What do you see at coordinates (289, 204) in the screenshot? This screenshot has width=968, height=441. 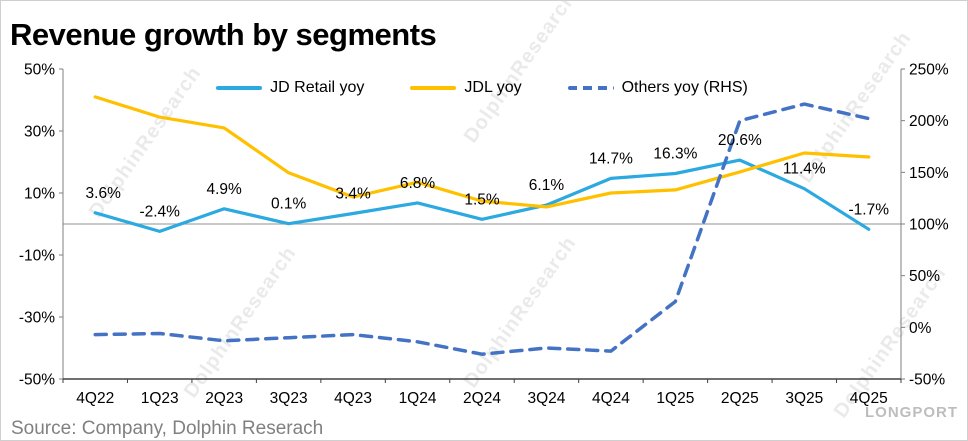 I see `data-label: 0.1%` at bounding box center [289, 204].